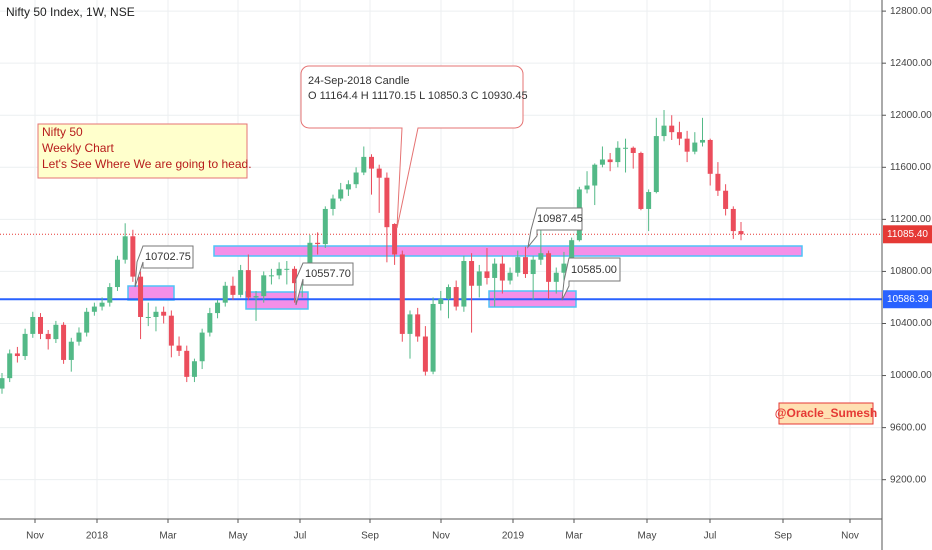 The height and width of the screenshot is (550, 932). What do you see at coordinates (513, 536) in the screenshot?
I see `x-tick-label: 2019` at bounding box center [513, 536].